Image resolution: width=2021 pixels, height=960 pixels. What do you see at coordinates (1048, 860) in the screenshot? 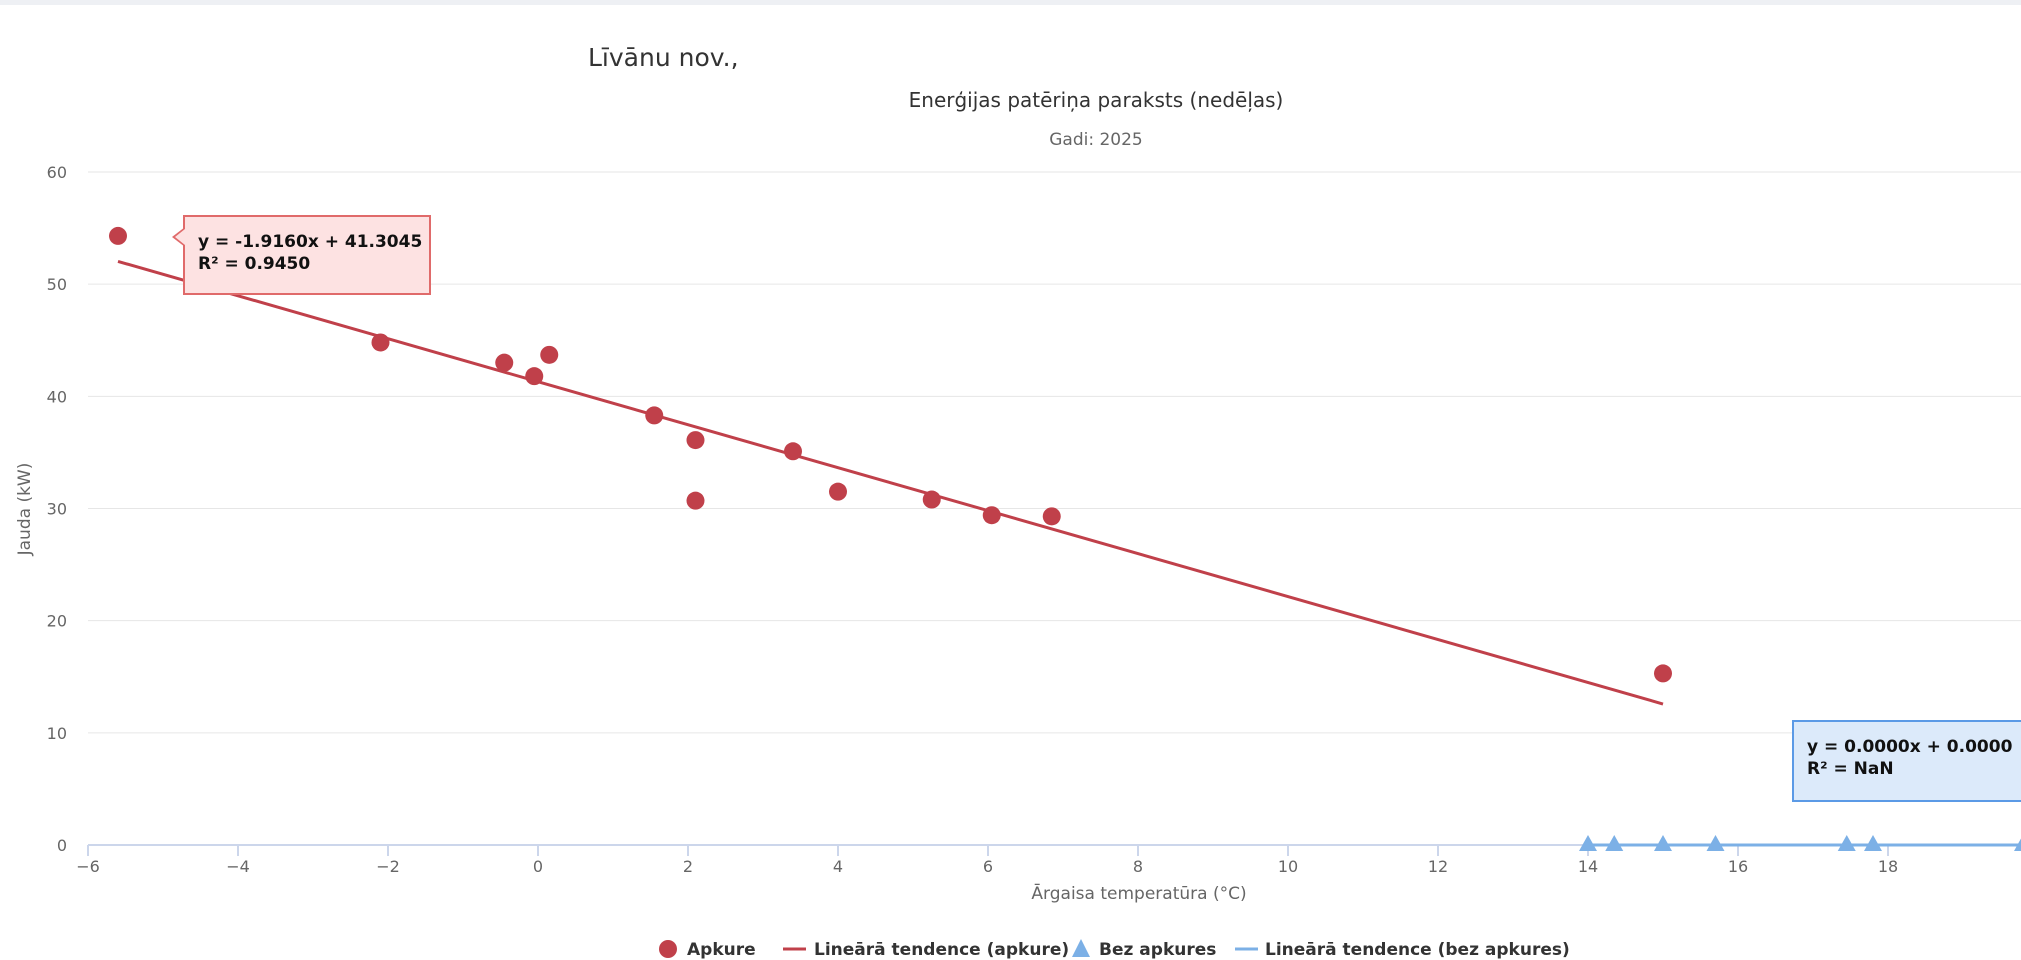
I see `x-axis: −6 −4 −2 0 2 4 6 8 10 12 14 16 18` at bounding box center [1048, 860].